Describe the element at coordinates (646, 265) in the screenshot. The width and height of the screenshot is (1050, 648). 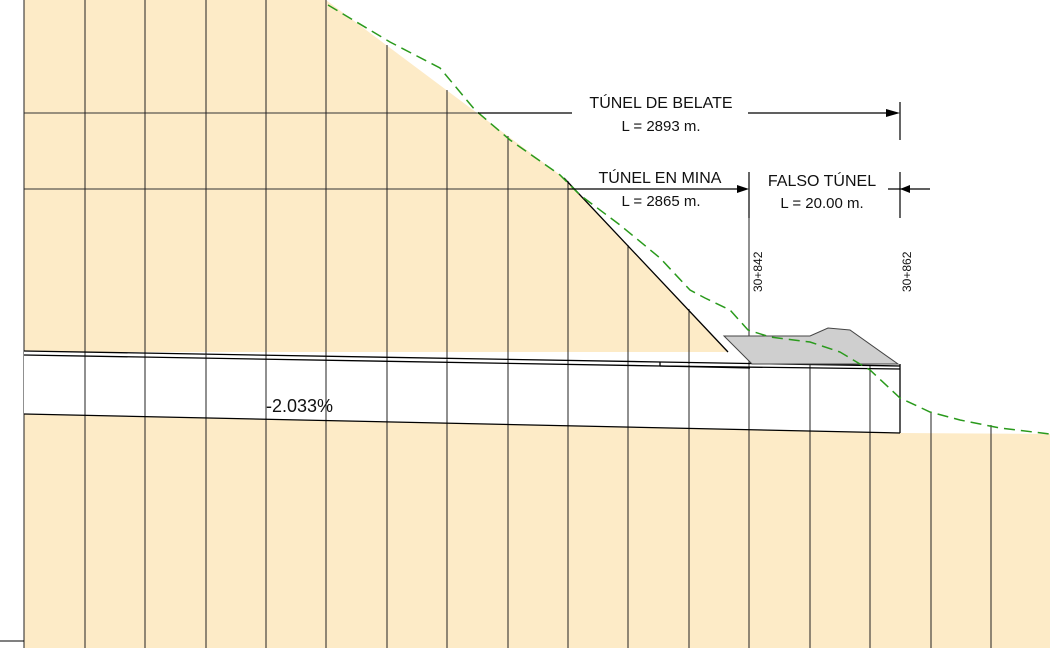
I see `excavation-slope-line` at that location.